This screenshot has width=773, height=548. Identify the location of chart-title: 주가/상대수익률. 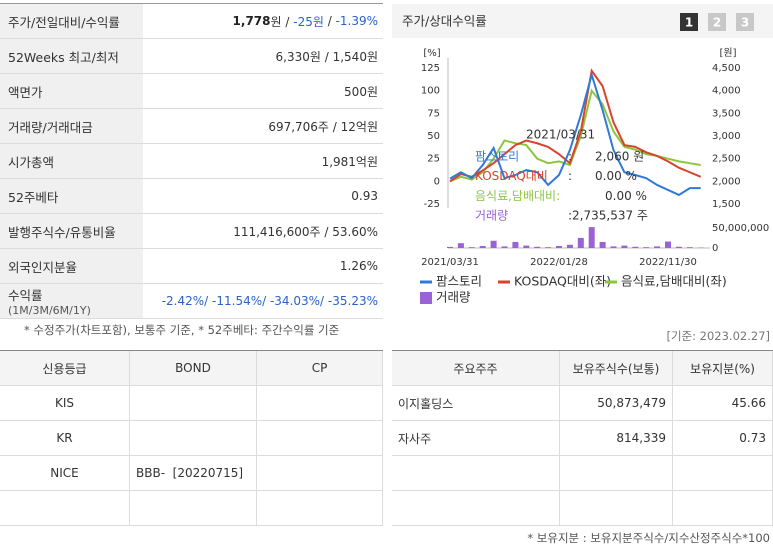
(444, 21).